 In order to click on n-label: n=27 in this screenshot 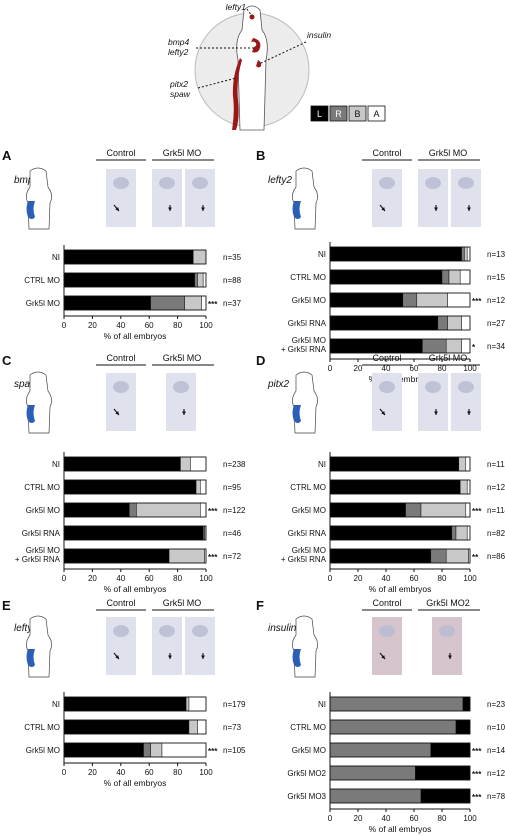, I will do `click(496, 323)`.